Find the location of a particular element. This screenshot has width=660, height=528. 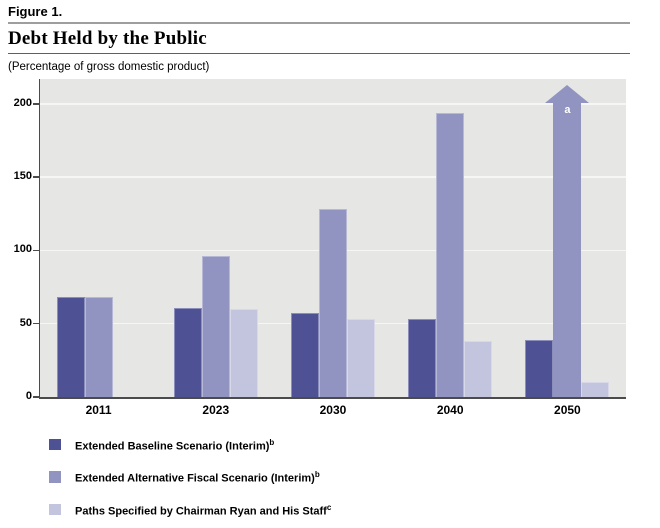

legend-swatch-baseline is located at coordinates (55, 444).